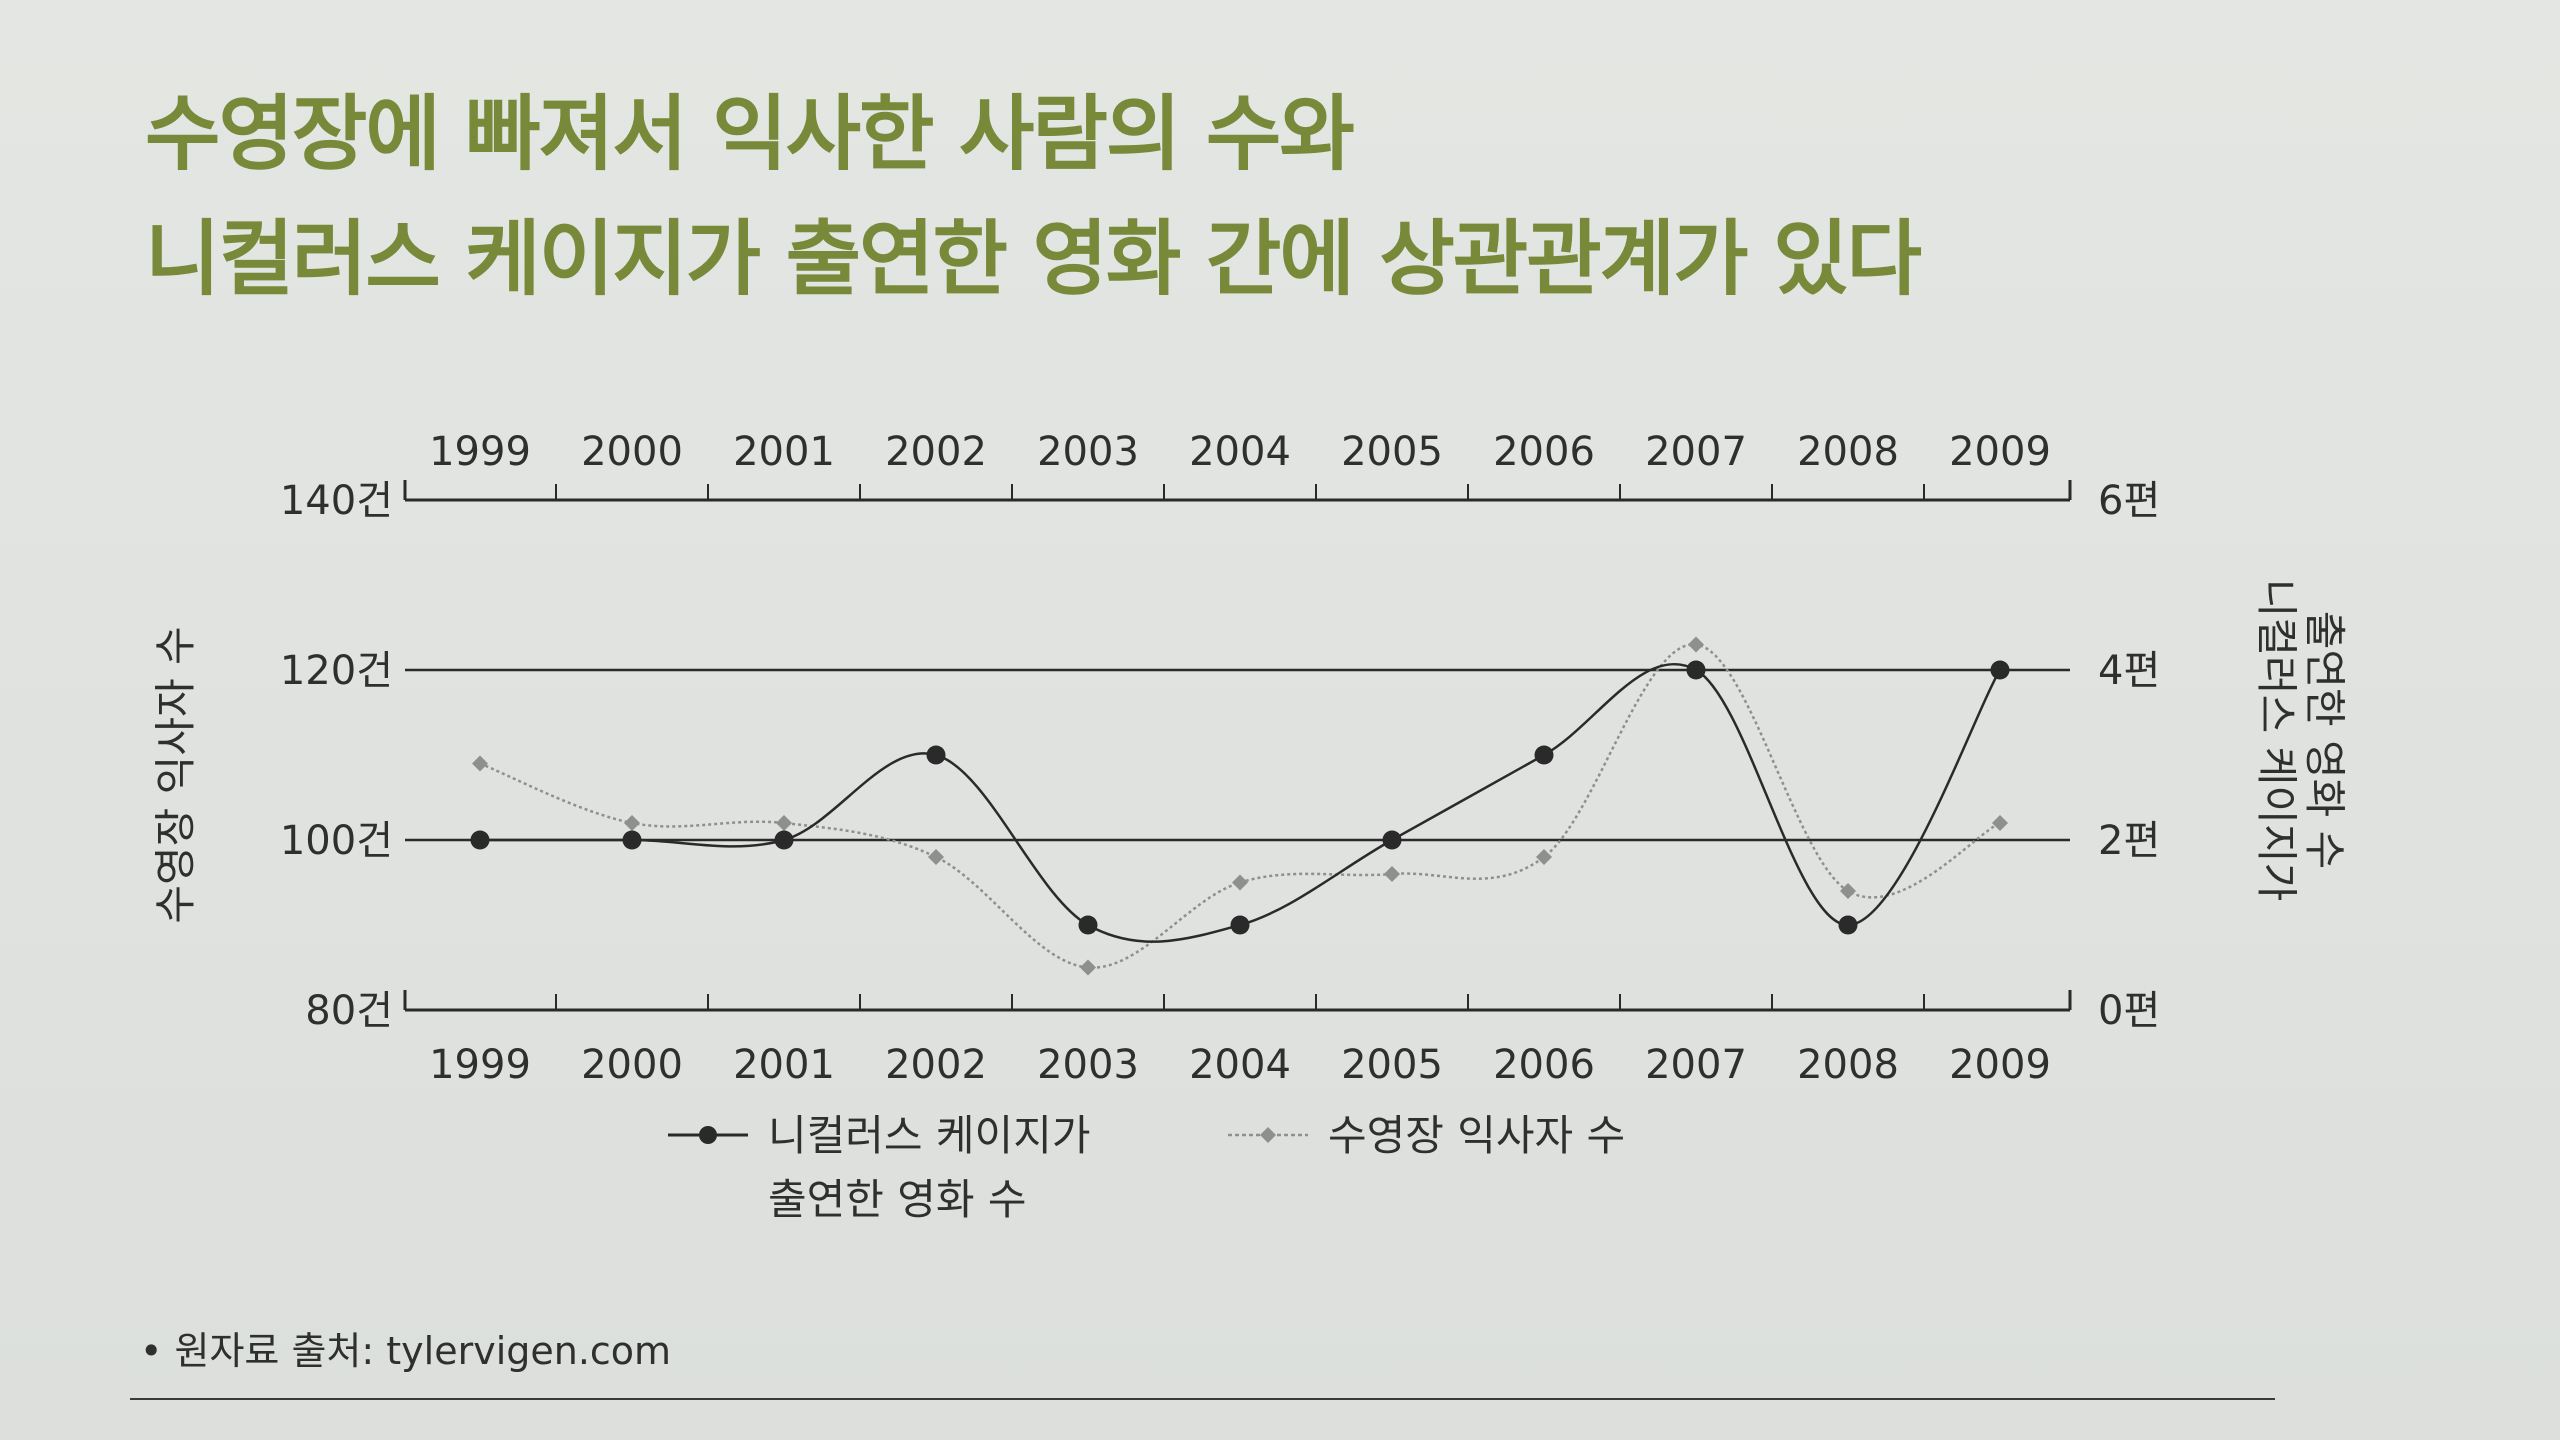 This screenshot has width=2560, height=1440. I want to click on x-tick-label-top: 2007, so click(1696, 452).